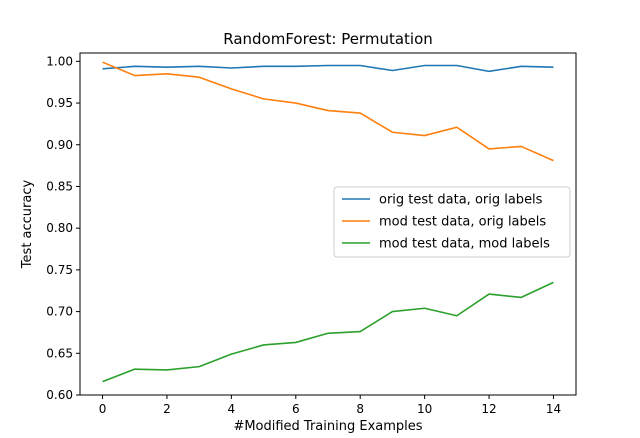  What do you see at coordinates (59, 312) in the screenshot?
I see `y-tick-label: 0.70` at bounding box center [59, 312].